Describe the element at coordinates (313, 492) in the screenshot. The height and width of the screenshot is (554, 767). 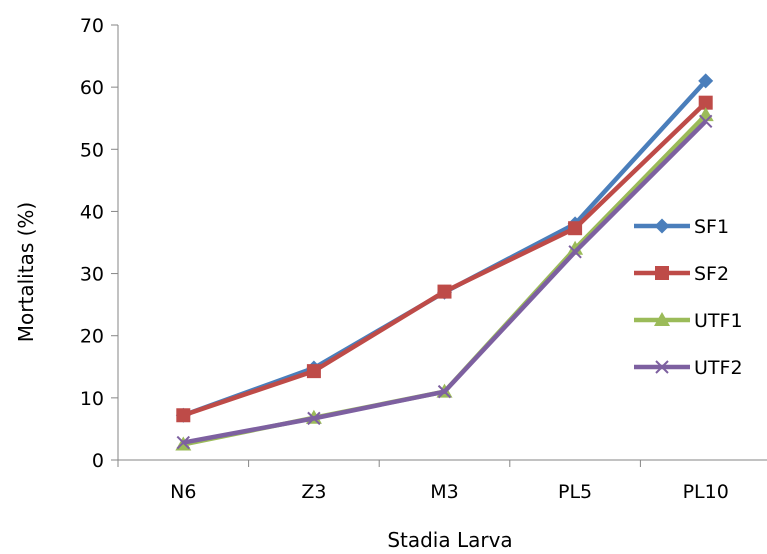
I see `x-tick-label: Z3` at that location.